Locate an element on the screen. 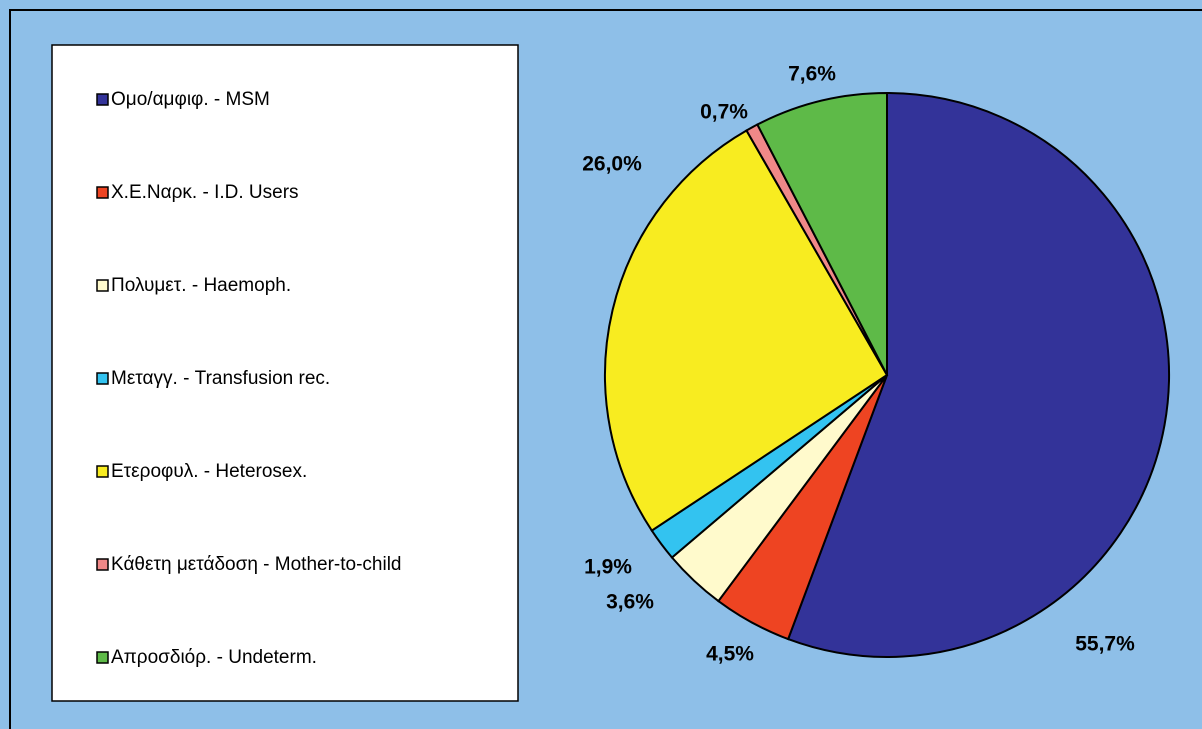  legend-label: Πολυμετ. - Haemoph. is located at coordinates (201, 285).